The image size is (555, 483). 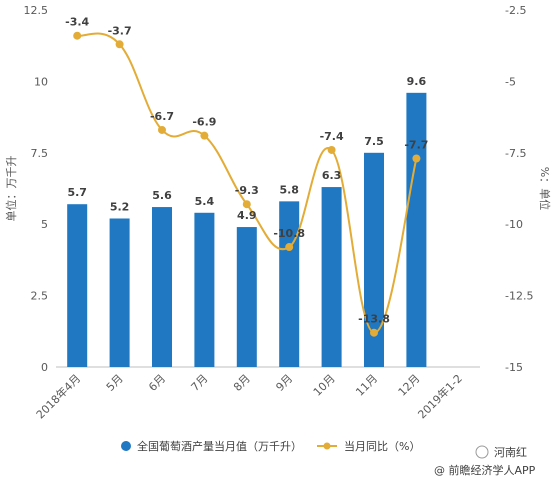 I want to click on x-tick-label: 11月, so click(x=366, y=385).